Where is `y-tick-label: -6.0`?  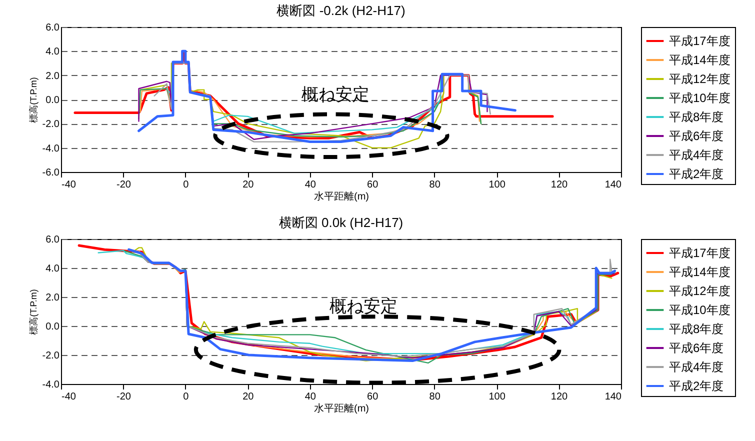 y-tick-label: -6.0 is located at coordinates (51, 173).